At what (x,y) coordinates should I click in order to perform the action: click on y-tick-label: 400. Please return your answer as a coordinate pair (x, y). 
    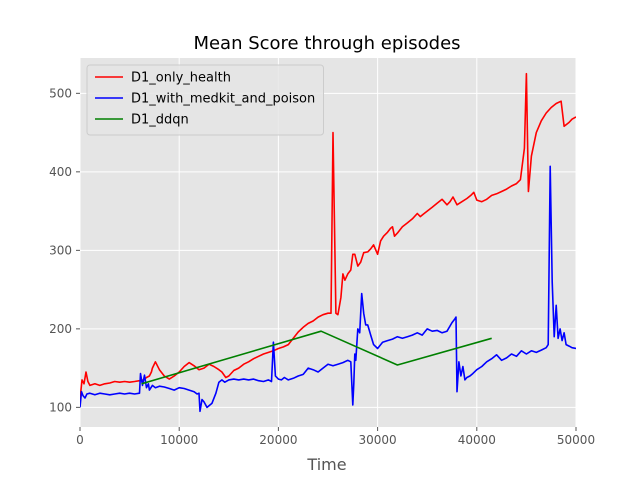
    Looking at the image, I should click on (60, 172).